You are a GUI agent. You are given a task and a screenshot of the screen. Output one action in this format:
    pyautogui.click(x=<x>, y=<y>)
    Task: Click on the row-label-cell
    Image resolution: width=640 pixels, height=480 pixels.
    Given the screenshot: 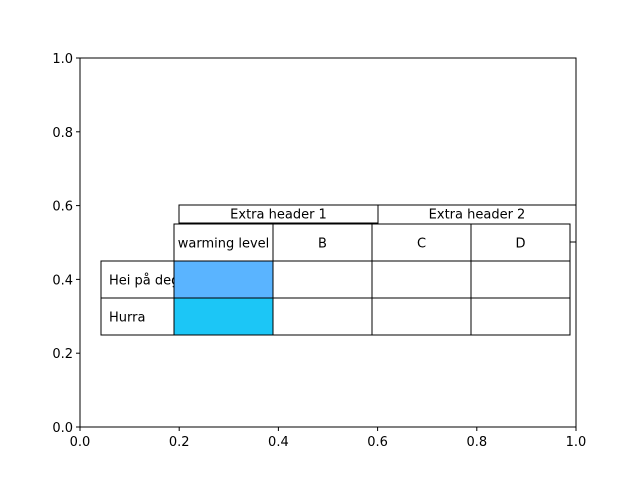 What is the action you would take?
    pyautogui.click(x=137, y=279)
    